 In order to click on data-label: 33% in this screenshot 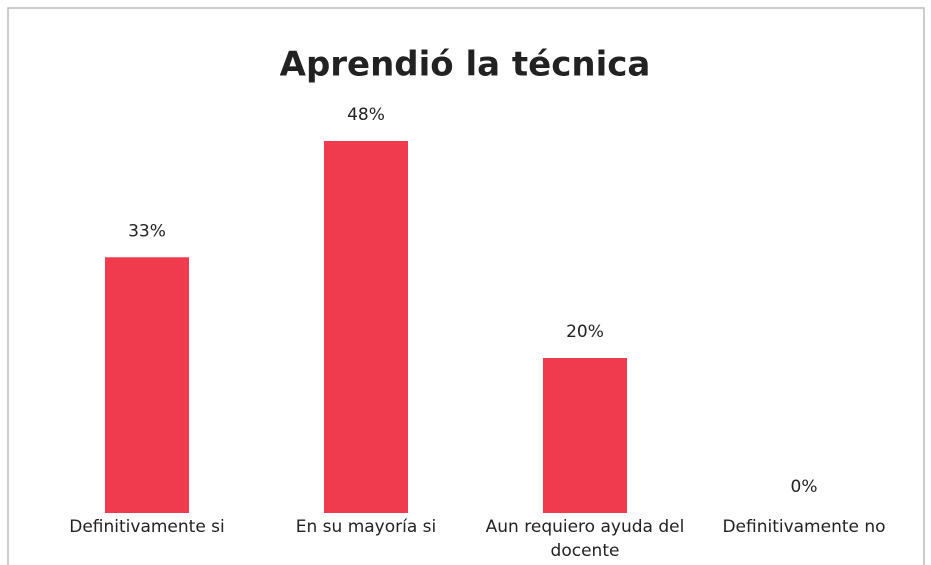, I will do `click(147, 231)`.